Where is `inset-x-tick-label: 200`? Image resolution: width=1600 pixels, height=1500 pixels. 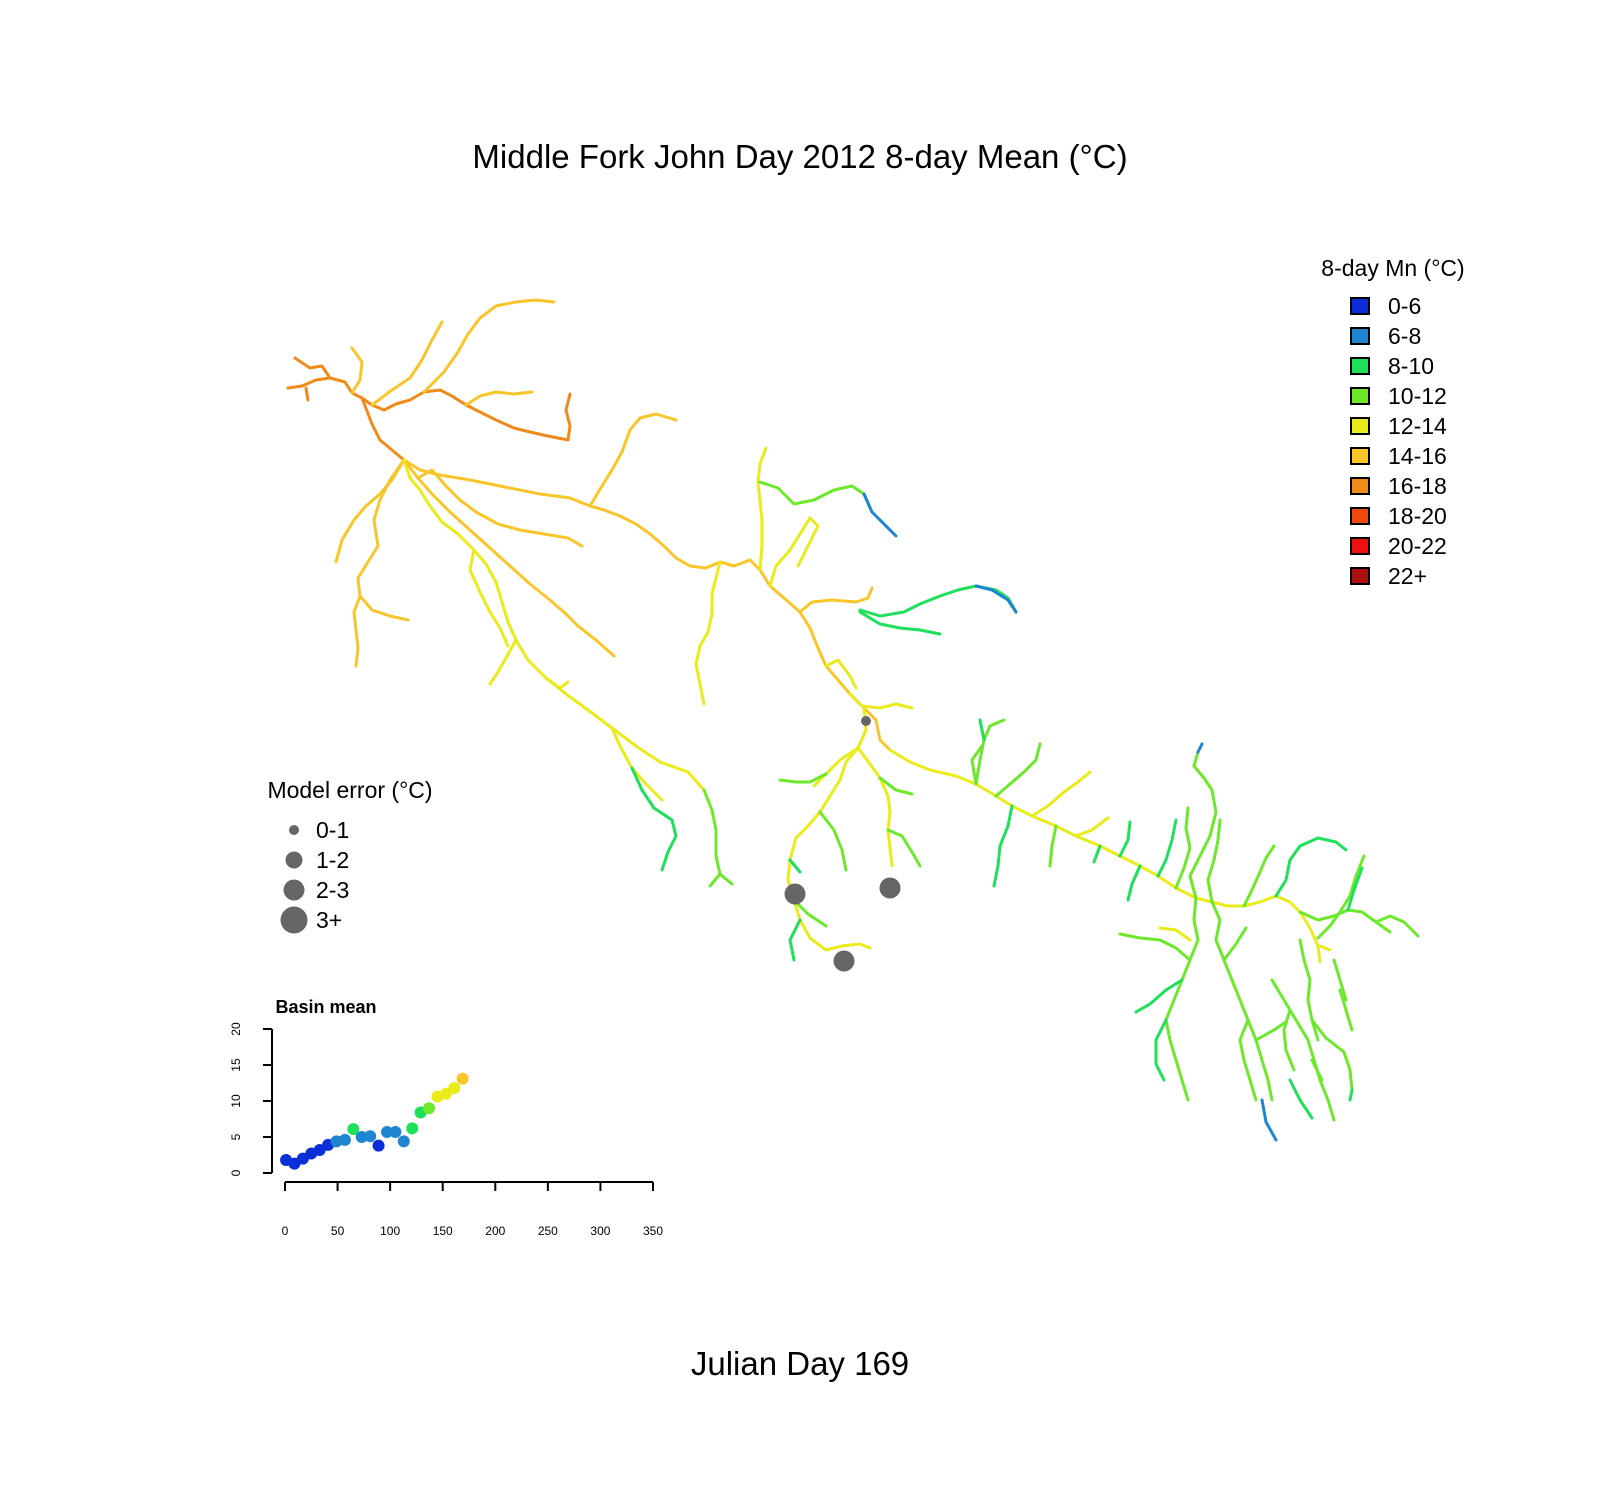
inset-x-tick-label: 200 is located at coordinates (495, 1231).